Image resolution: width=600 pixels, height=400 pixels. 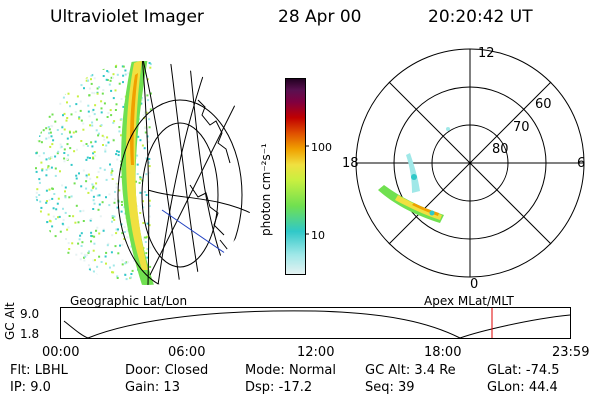 What do you see at coordinates (317, 324) in the screenshot?
I see `orbit-plot` at bounding box center [317, 324].